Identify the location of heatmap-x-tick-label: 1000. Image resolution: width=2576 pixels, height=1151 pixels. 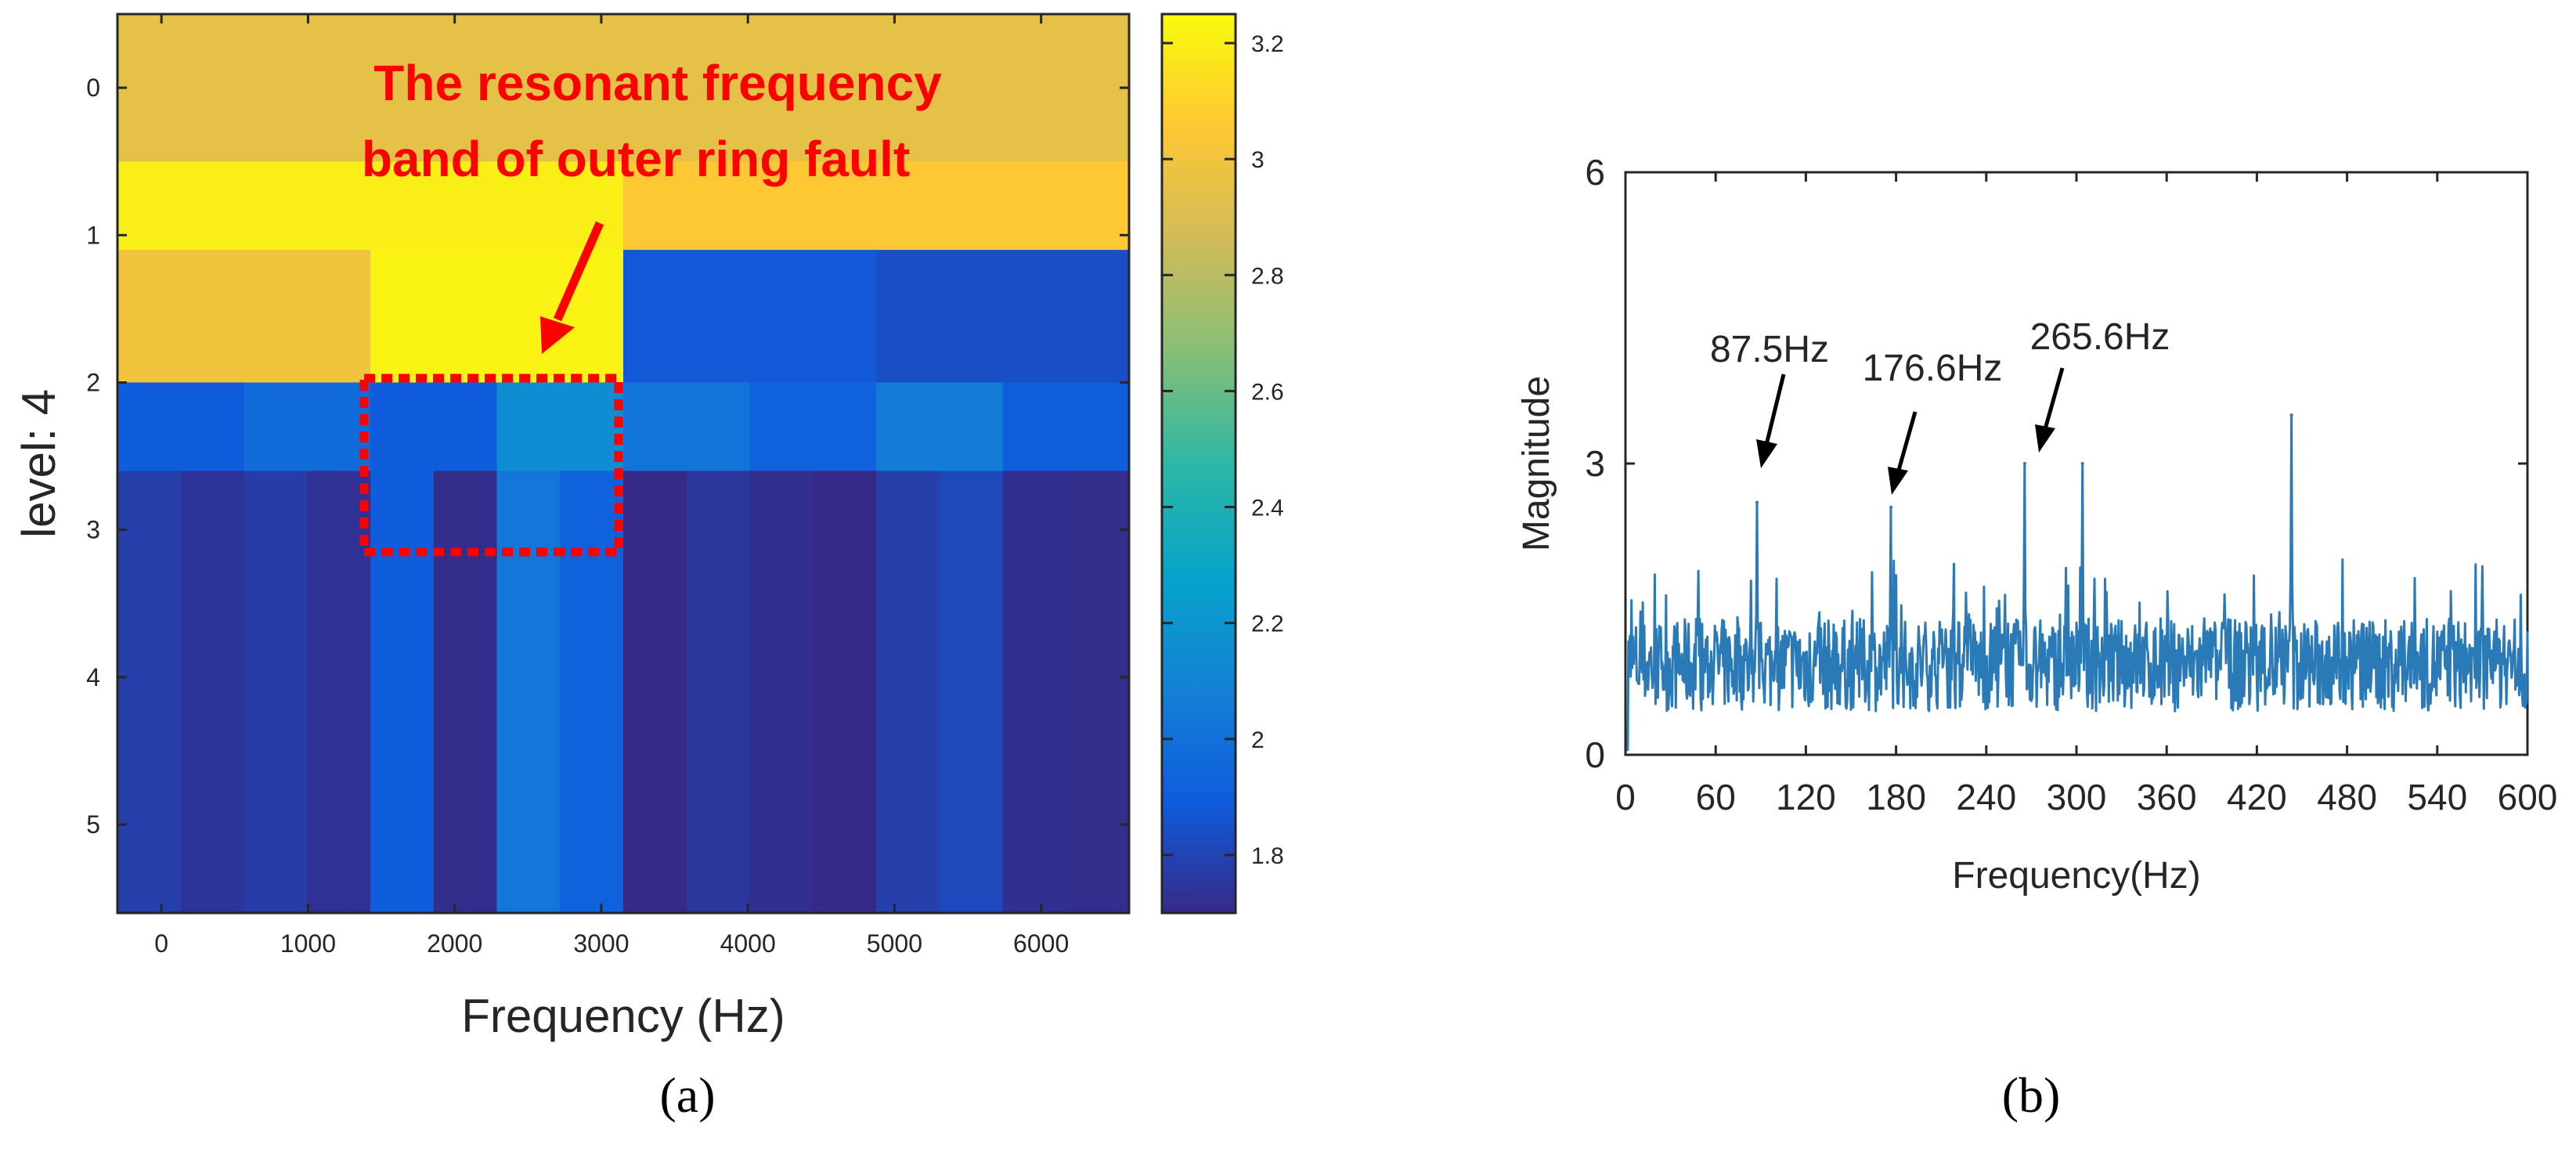
(308, 943).